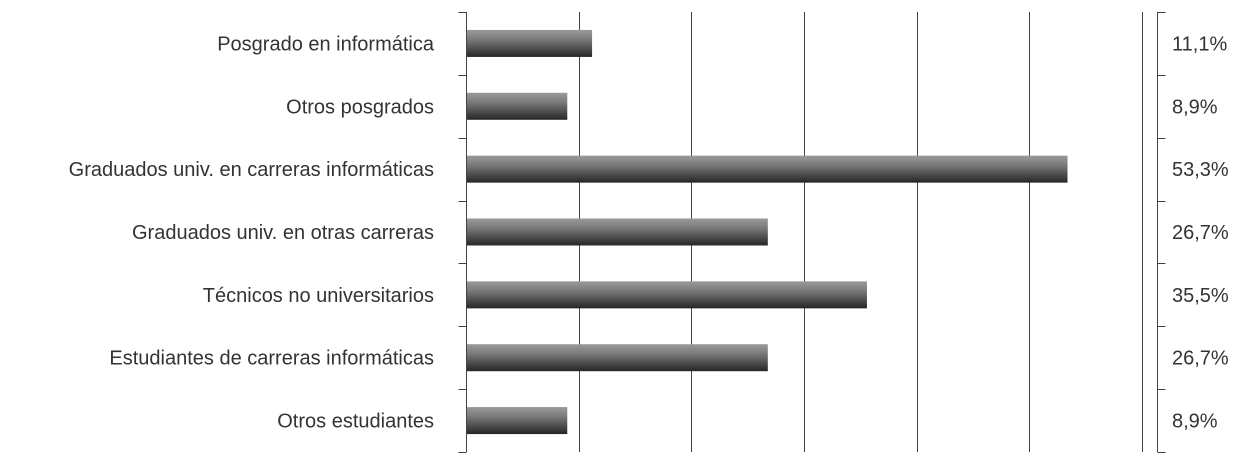 Image resolution: width=1242 pixels, height=454 pixels. I want to click on value-label: 53,3%, so click(1200, 170).